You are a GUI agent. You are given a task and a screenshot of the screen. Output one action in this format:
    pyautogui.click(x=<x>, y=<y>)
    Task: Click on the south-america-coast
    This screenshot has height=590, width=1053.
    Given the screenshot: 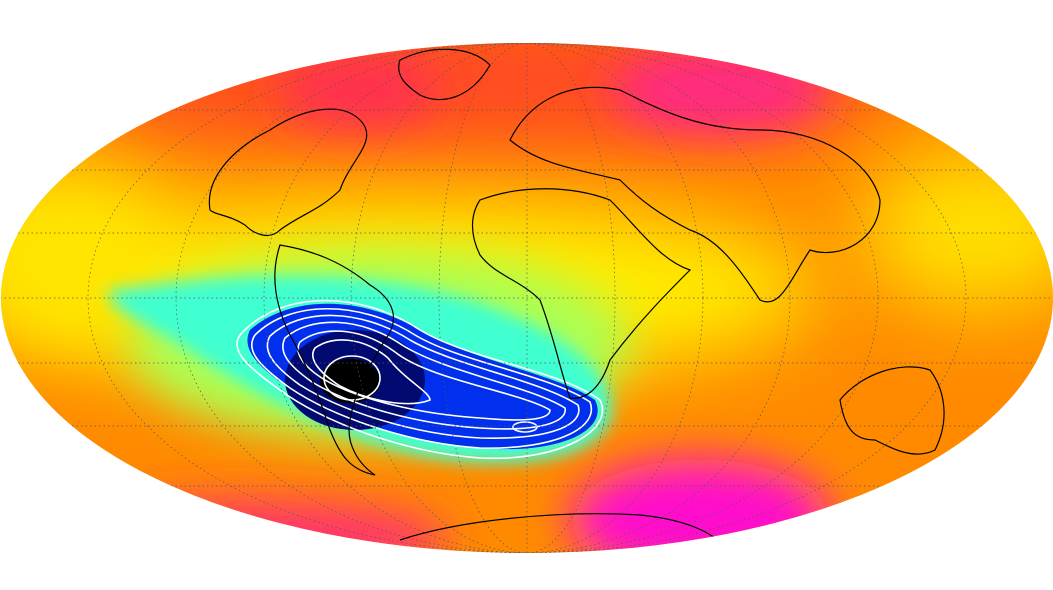 What is the action you would take?
    pyautogui.click(x=334, y=360)
    